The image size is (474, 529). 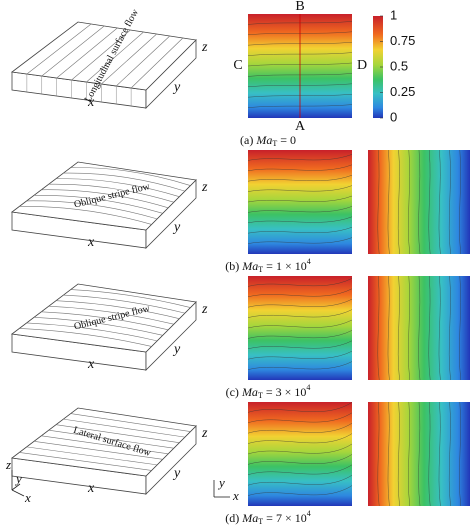 What do you see at coordinates (286, 392) in the screenshot?
I see `caption-rest: = 3 × 10` at bounding box center [286, 392].